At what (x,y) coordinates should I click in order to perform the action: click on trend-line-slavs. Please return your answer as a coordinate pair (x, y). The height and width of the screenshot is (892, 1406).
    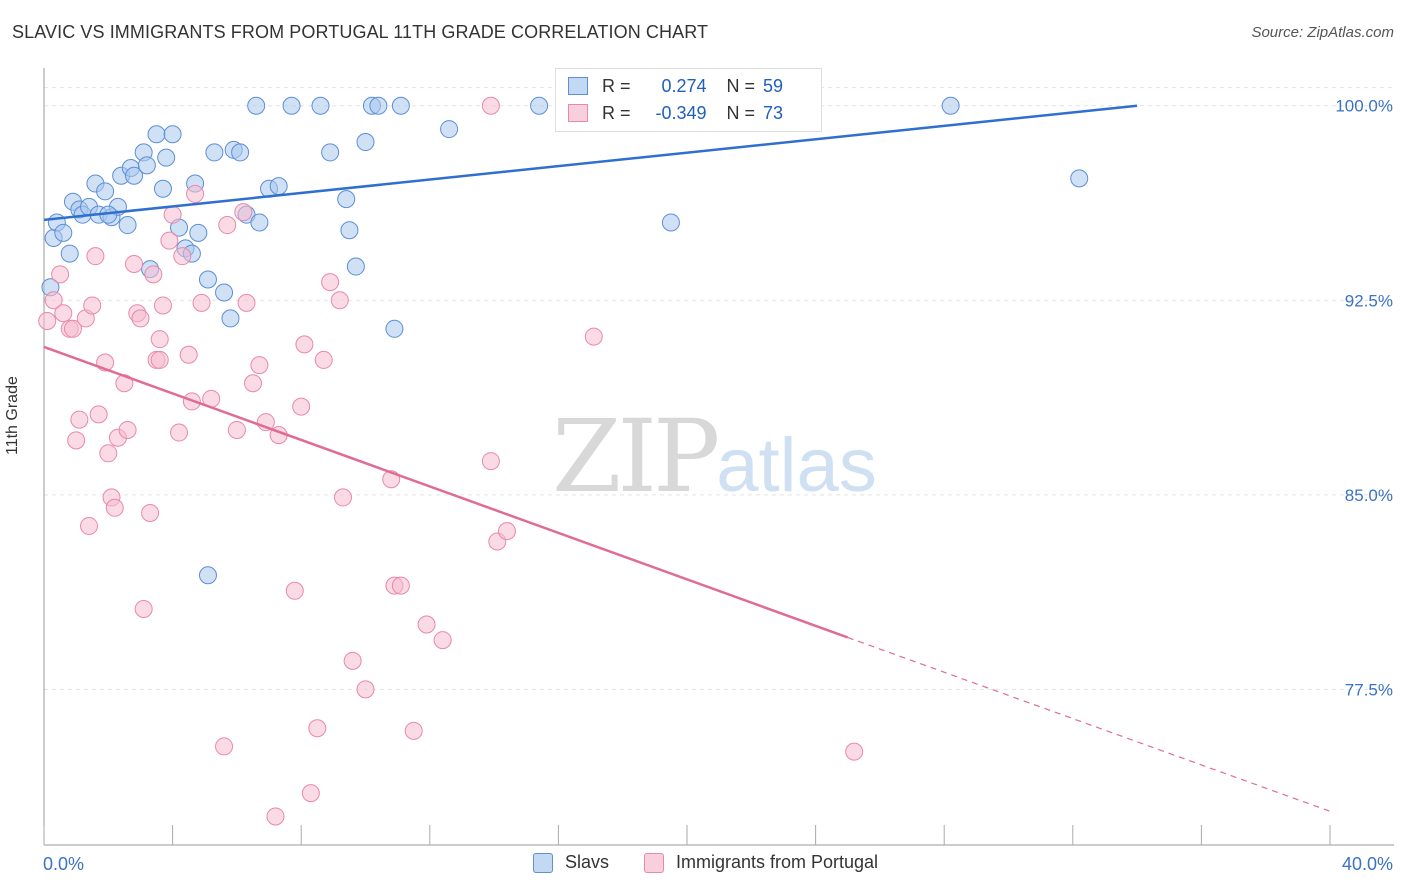
    Looking at the image, I should click on (590, 163).